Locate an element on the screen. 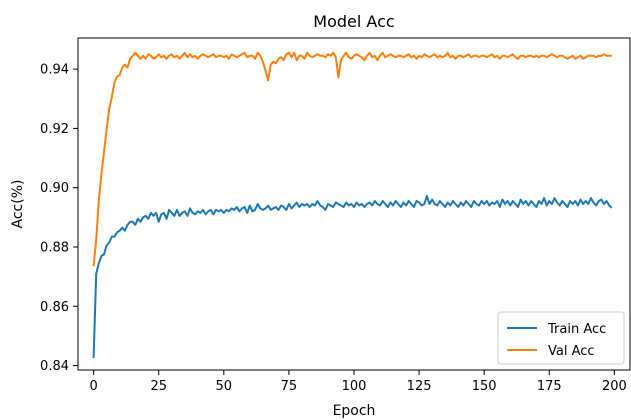  legend-label-val-acc: Val Acc is located at coordinates (571, 351).